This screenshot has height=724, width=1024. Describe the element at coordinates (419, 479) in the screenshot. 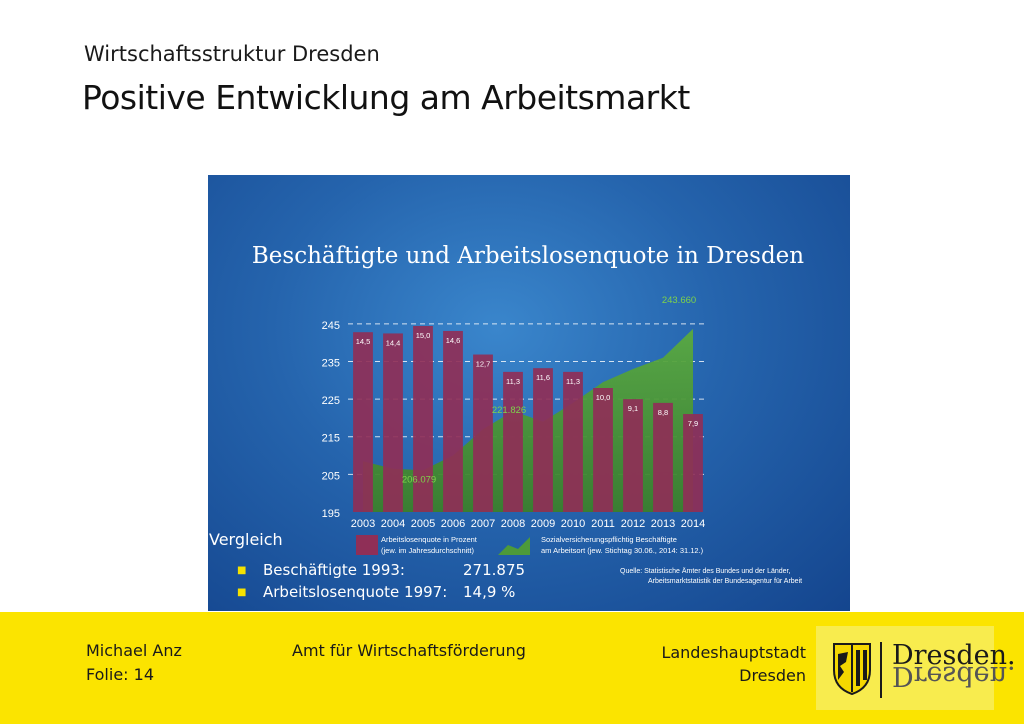

I see `area-annotation: 206.079` at that location.